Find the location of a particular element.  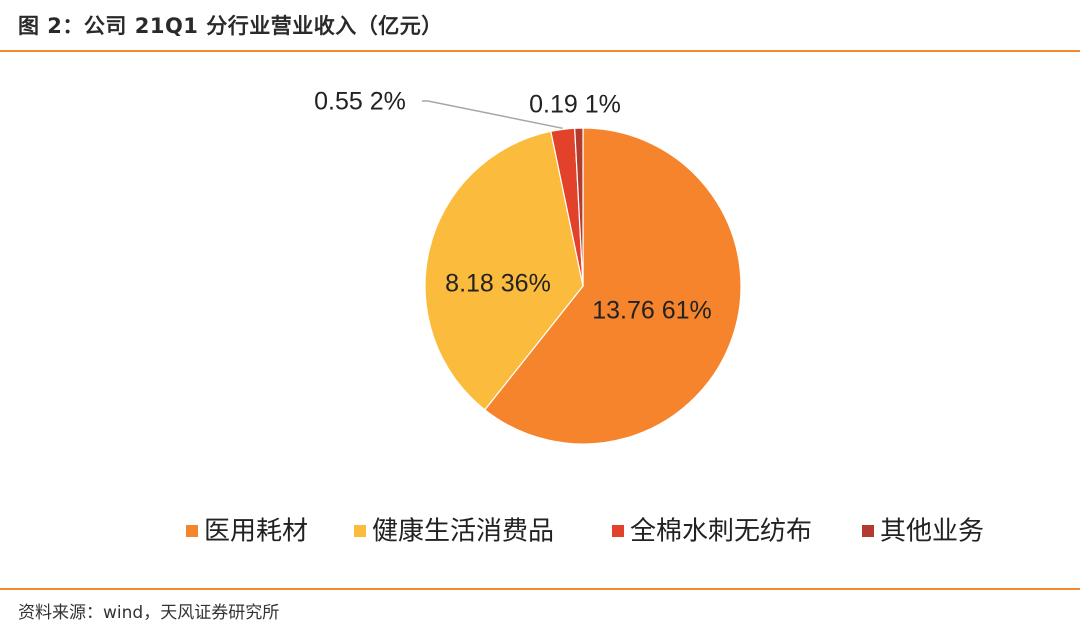

slice-3-leader-line is located at coordinates (492, 115).